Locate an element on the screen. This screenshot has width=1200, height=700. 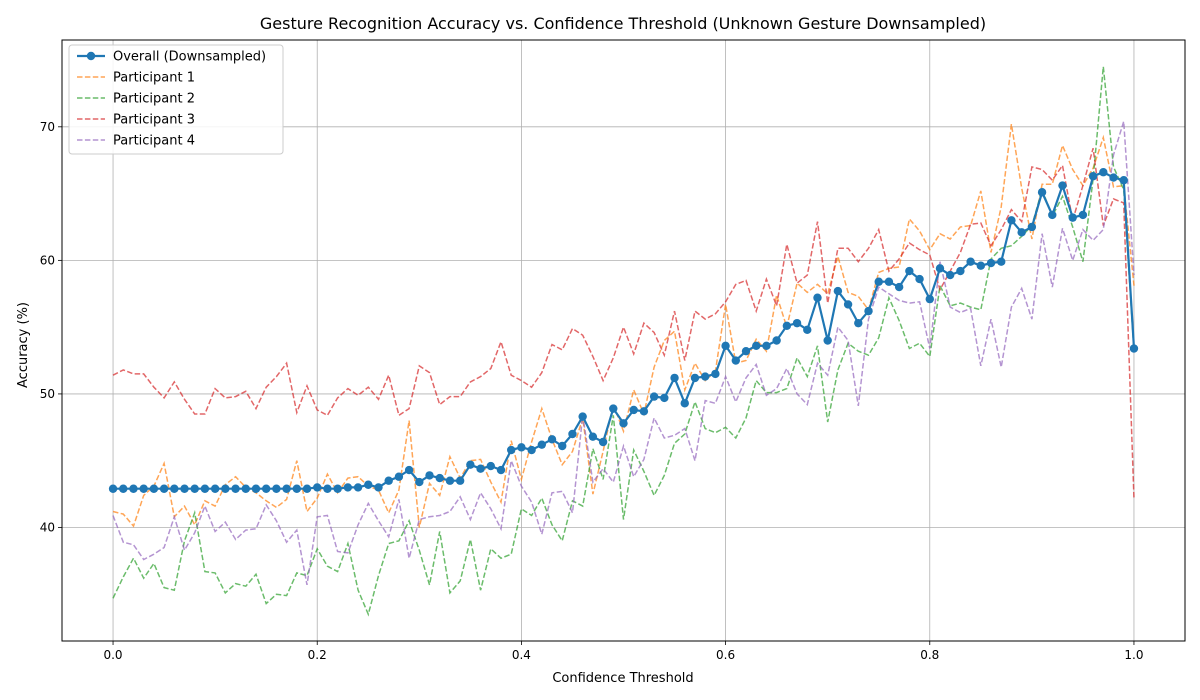
x-tick-label: 0.2 is located at coordinates (317, 655).